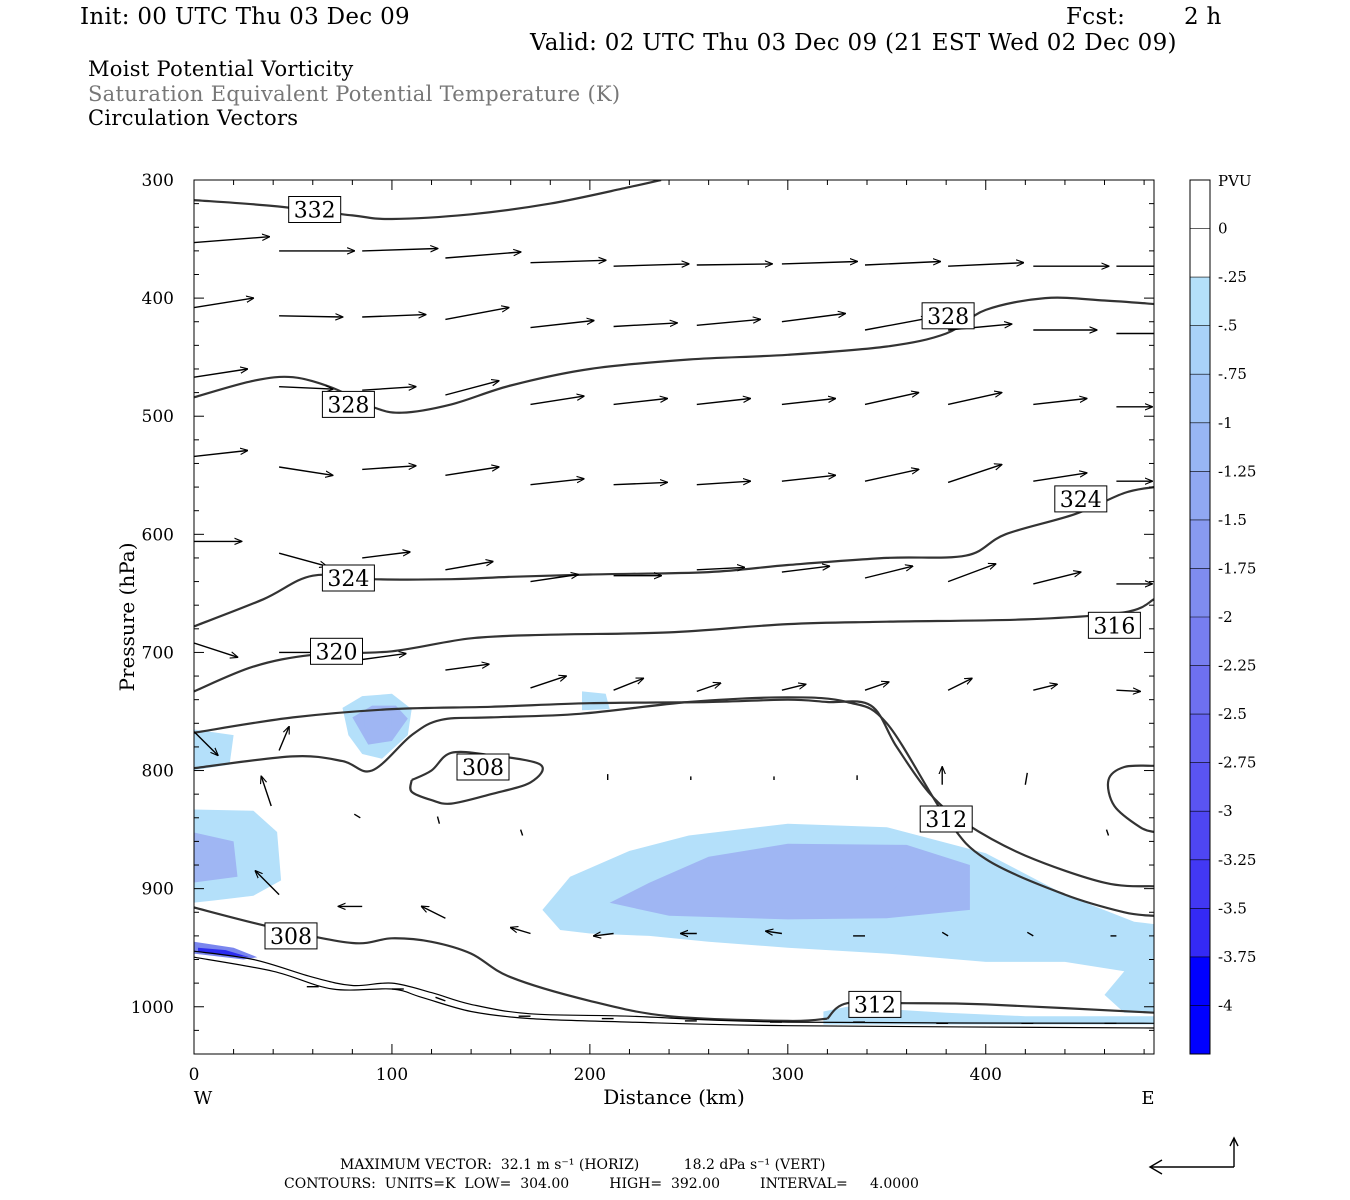 The height and width of the screenshot is (1200, 1350). What do you see at coordinates (194, 1075) in the screenshot?
I see `x-tick-label: 0` at bounding box center [194, 1075].